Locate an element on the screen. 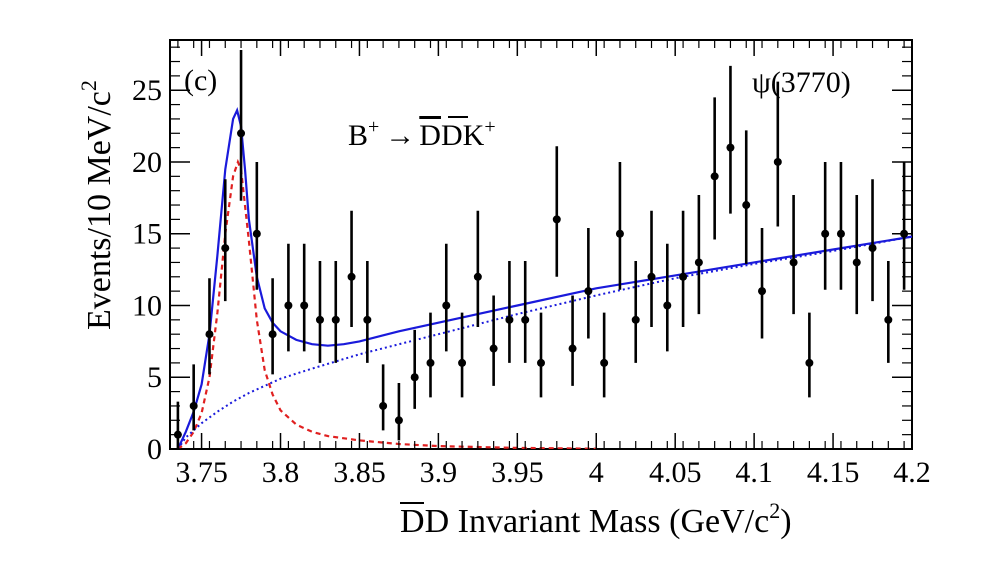  x-tick-label: 4 is located at coordinates (596, 472).